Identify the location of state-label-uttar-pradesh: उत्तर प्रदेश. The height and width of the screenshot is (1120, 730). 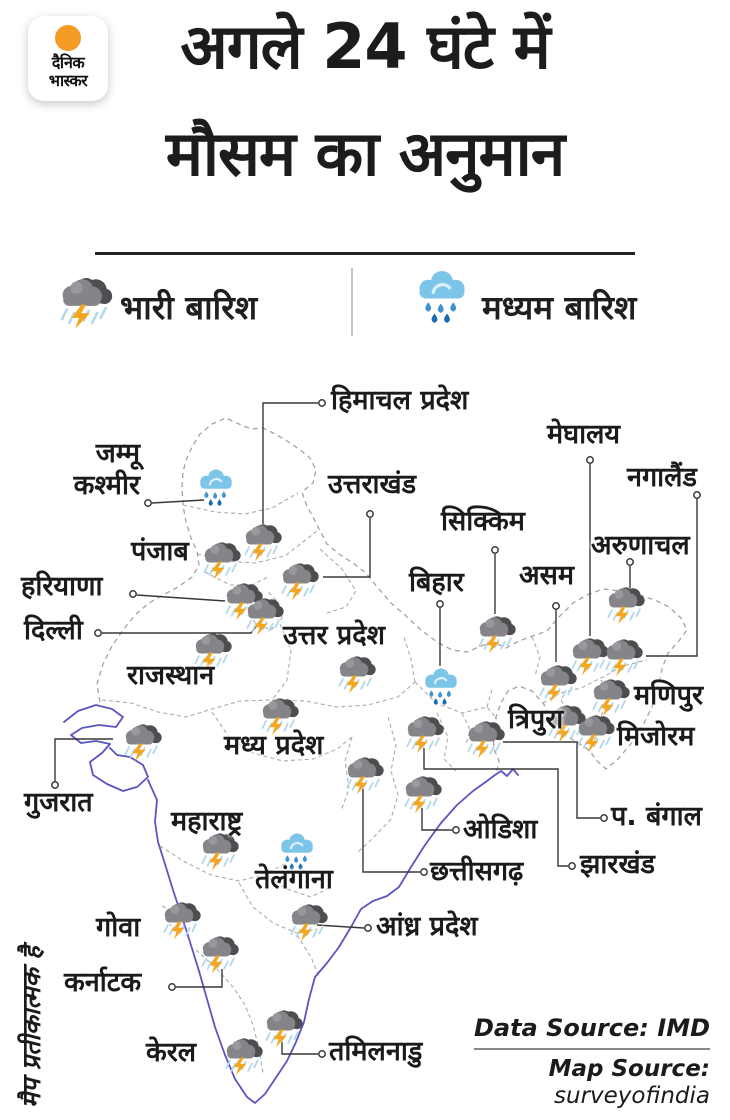
(334, 635).